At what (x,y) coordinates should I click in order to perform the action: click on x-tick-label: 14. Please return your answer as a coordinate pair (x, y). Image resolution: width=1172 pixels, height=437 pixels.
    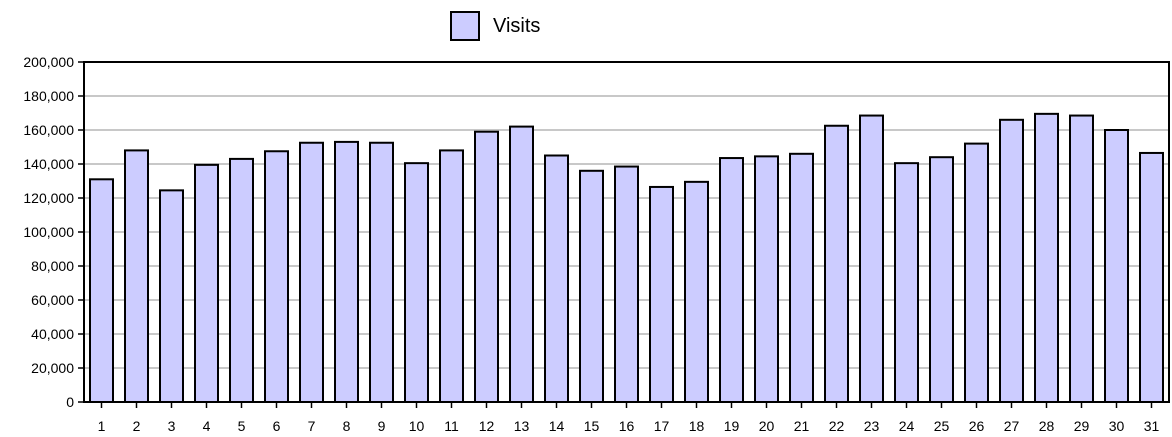
    Looking at the image, I should click on (557, 426).